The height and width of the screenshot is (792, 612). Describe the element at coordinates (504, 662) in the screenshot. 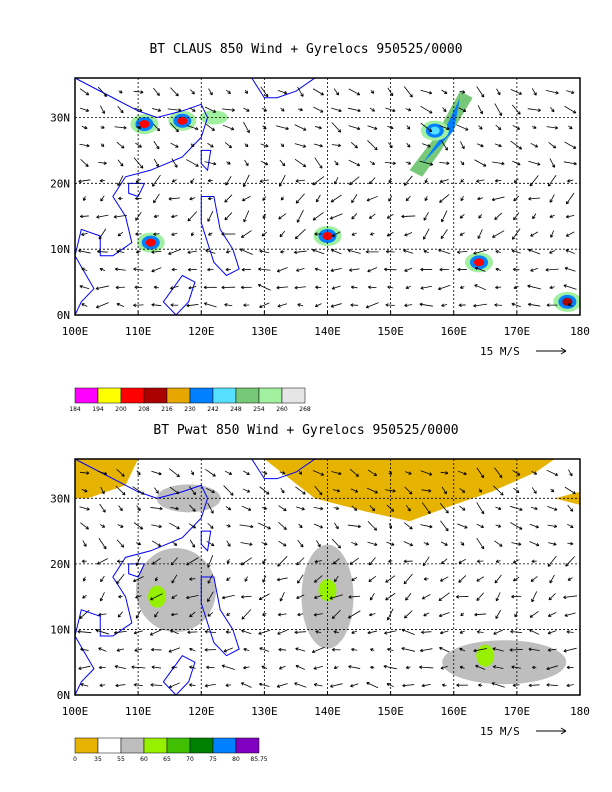

I see `pwat-moist-region` at that location.